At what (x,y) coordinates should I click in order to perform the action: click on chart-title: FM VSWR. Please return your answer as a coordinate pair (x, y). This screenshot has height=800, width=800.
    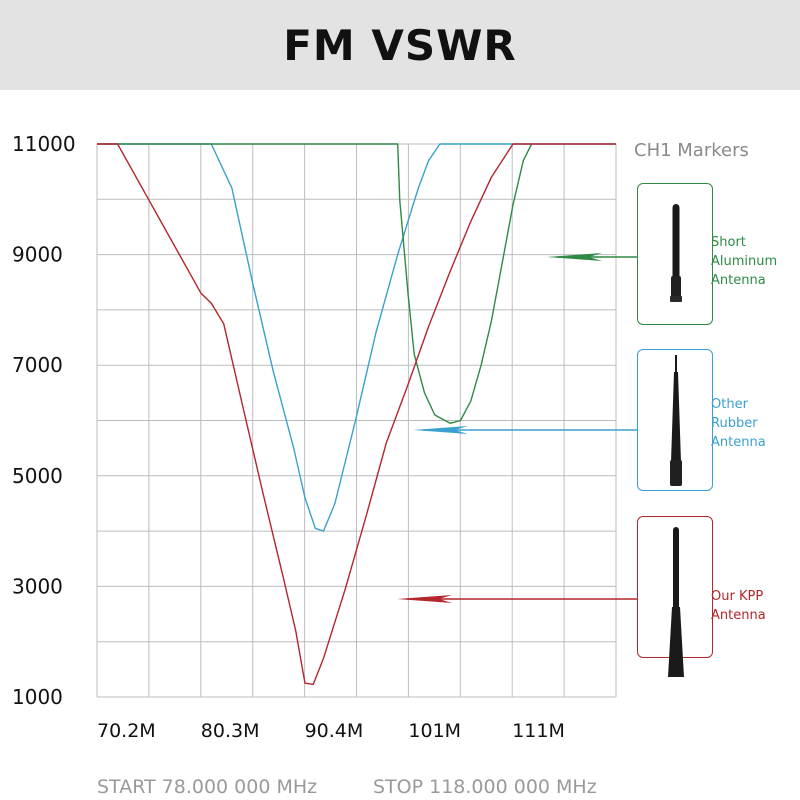
    Looking at the image, I should click on (400, 45).